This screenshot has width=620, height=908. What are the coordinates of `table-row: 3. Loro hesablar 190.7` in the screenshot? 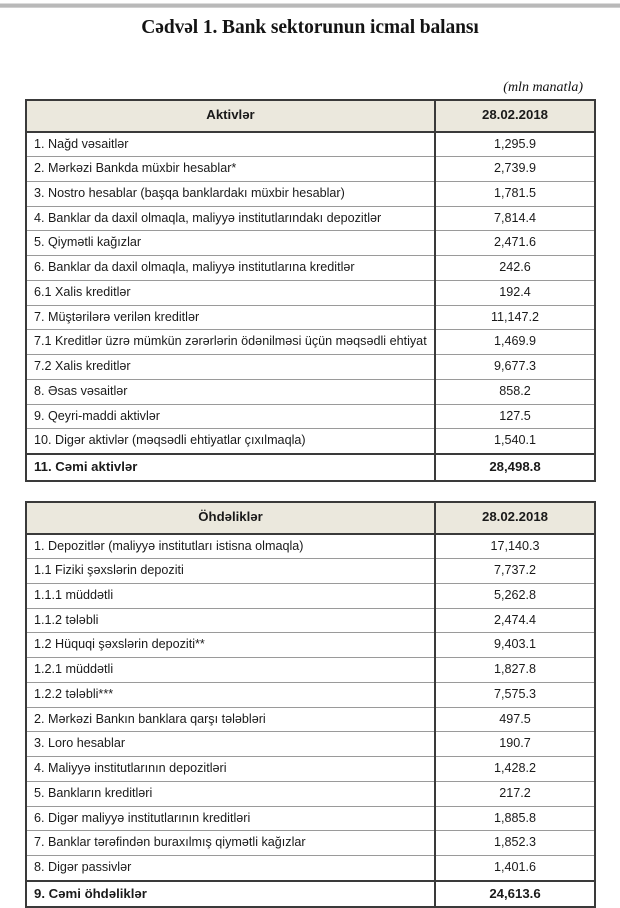 It's located at (310, 744).